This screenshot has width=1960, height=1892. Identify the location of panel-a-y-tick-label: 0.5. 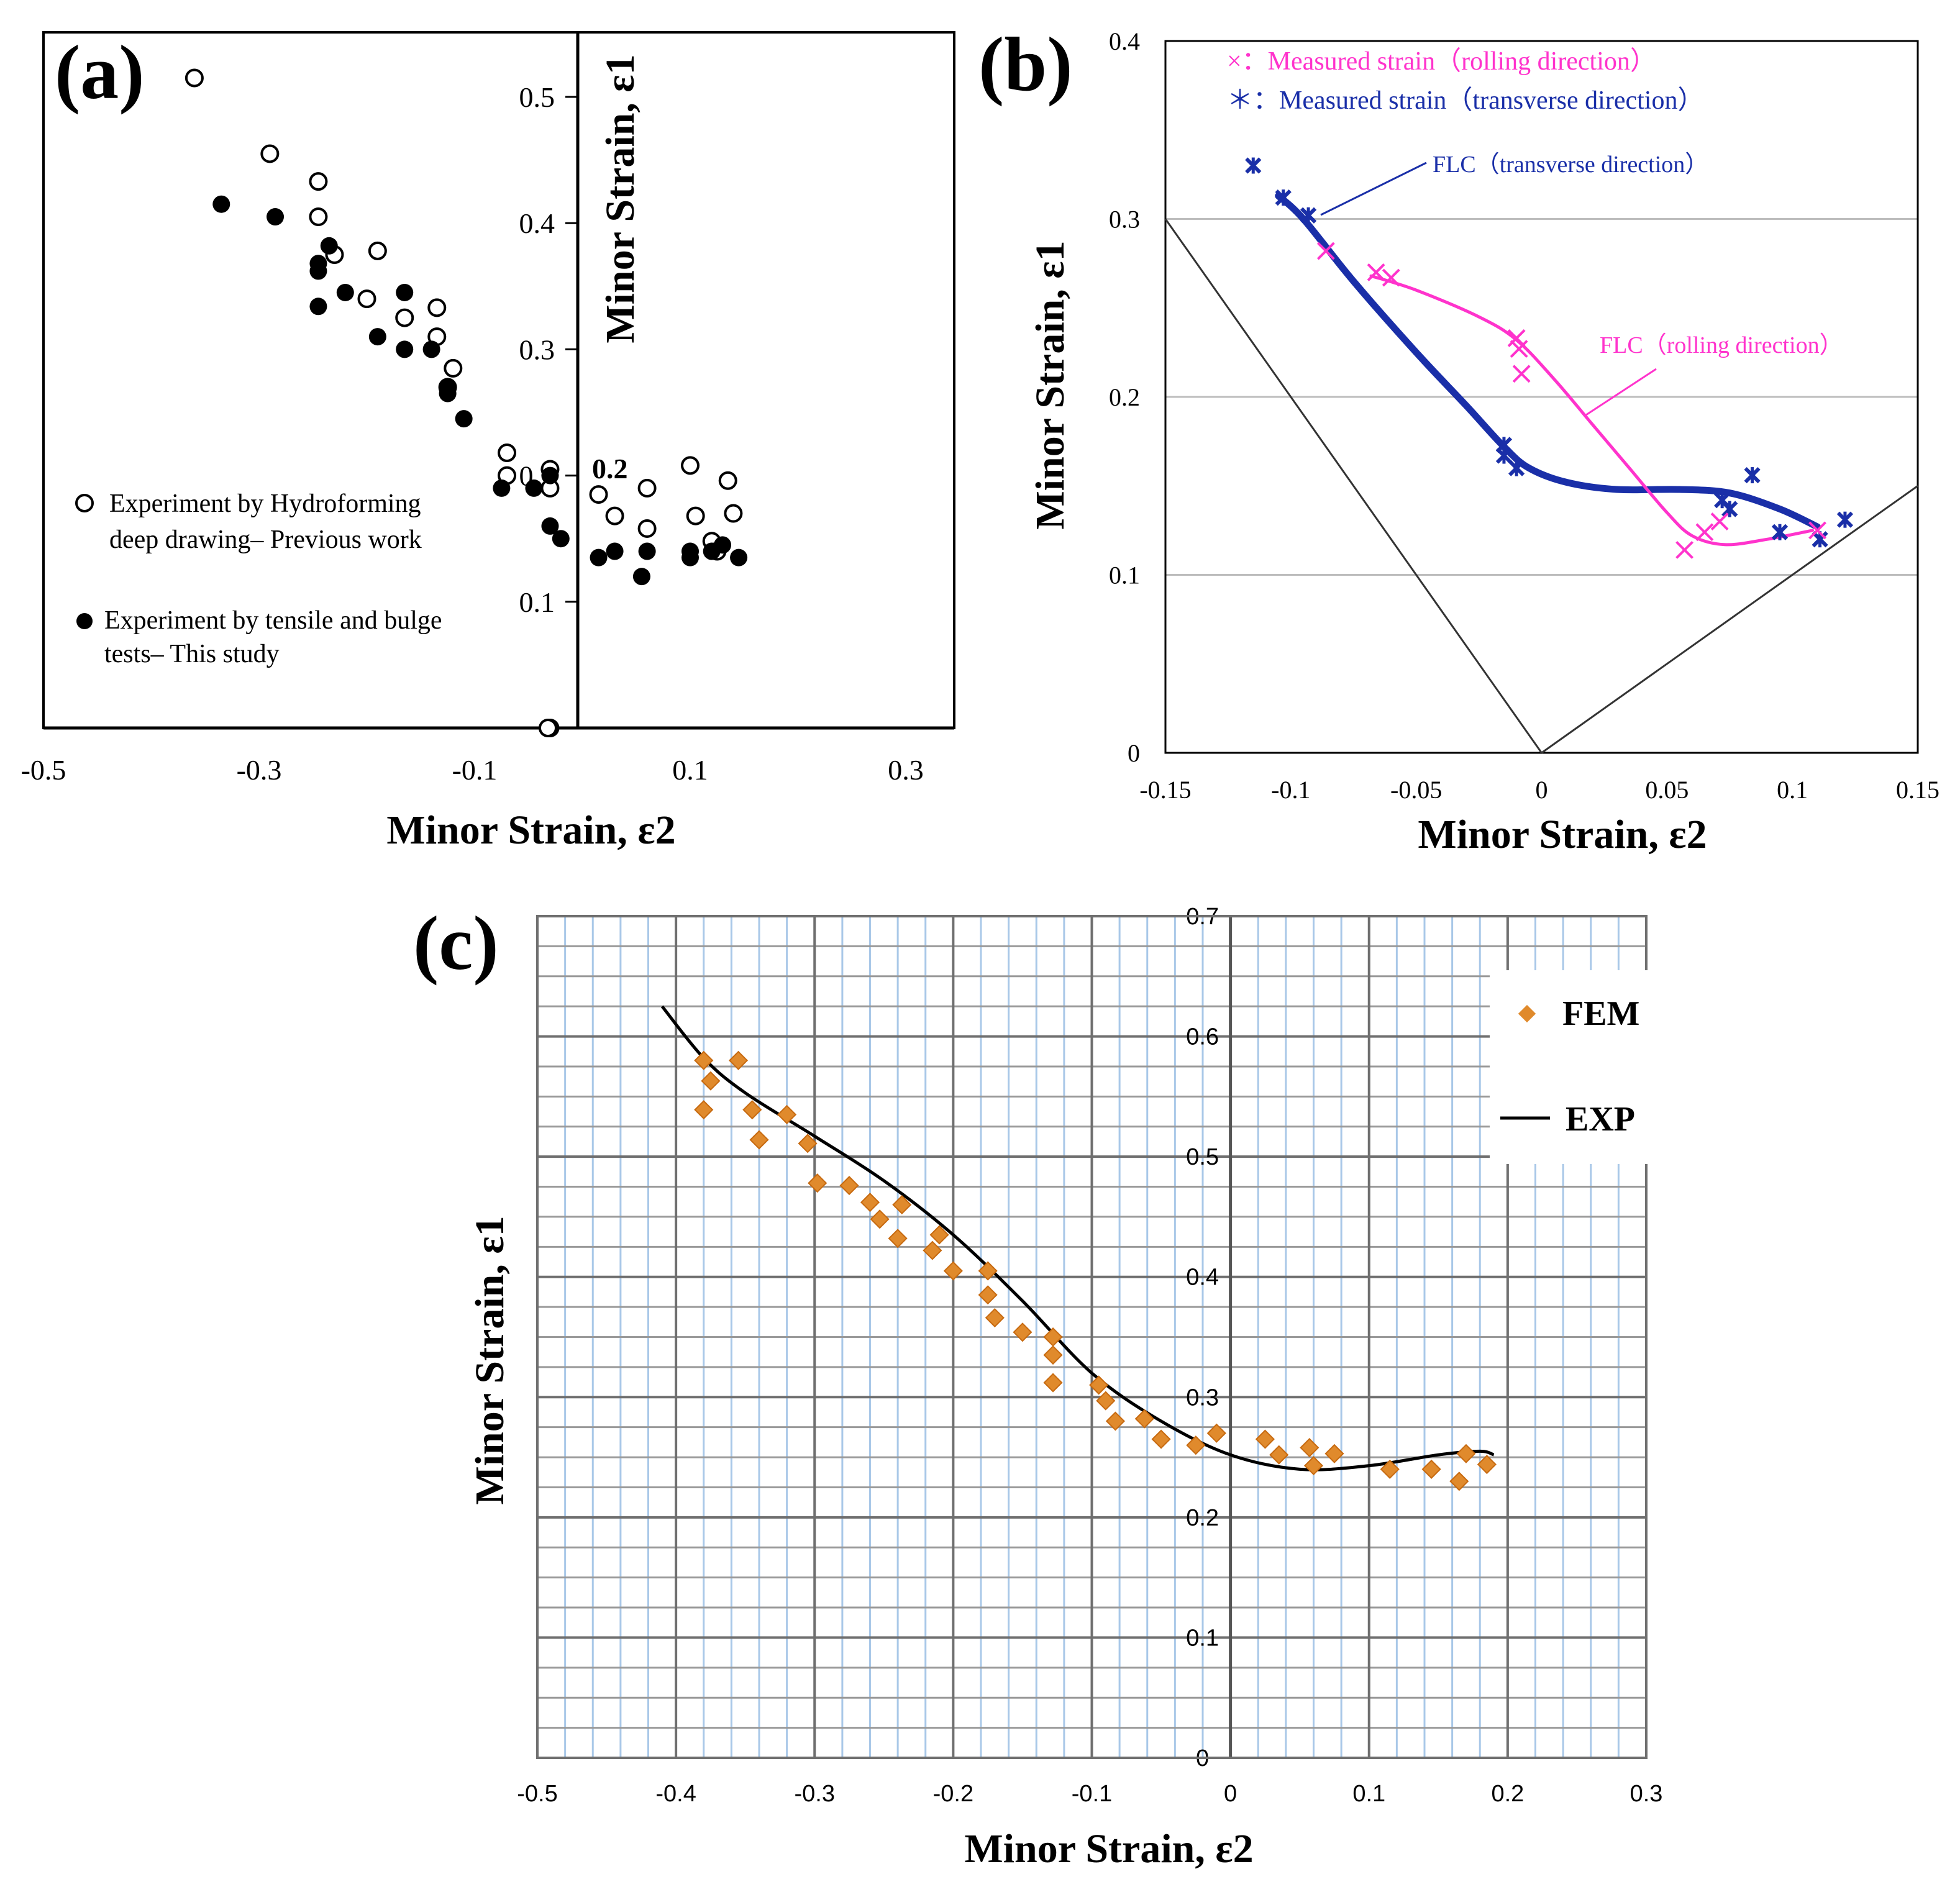
(537, 97).